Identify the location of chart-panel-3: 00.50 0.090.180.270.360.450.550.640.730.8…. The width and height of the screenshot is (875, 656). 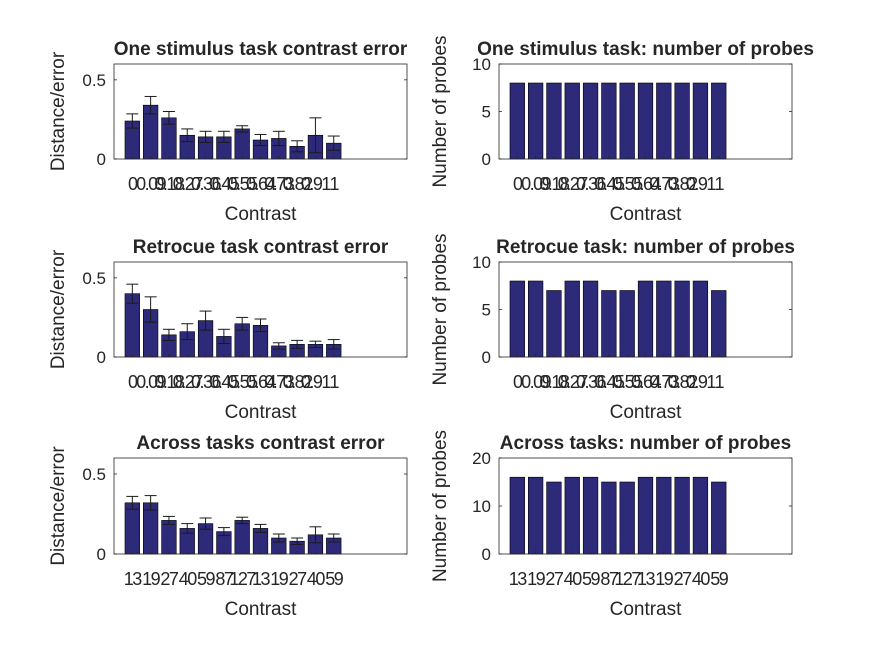
(228, 330).